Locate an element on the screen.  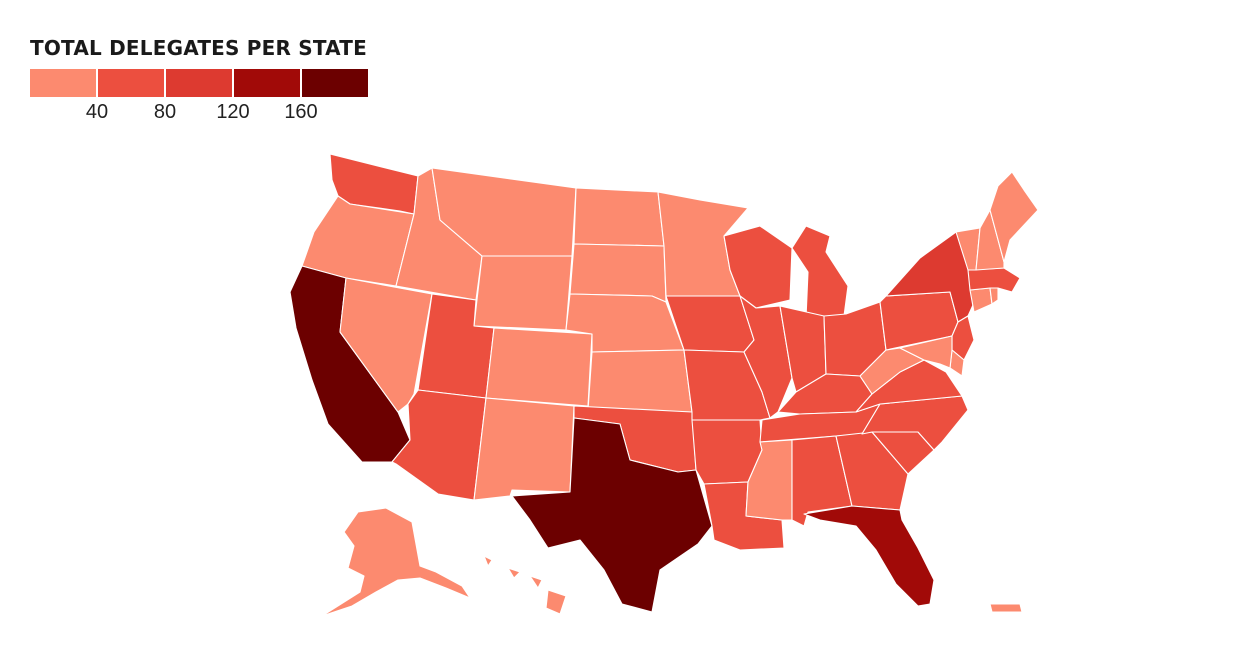
state-alaska is located at coordinates (396, 562).